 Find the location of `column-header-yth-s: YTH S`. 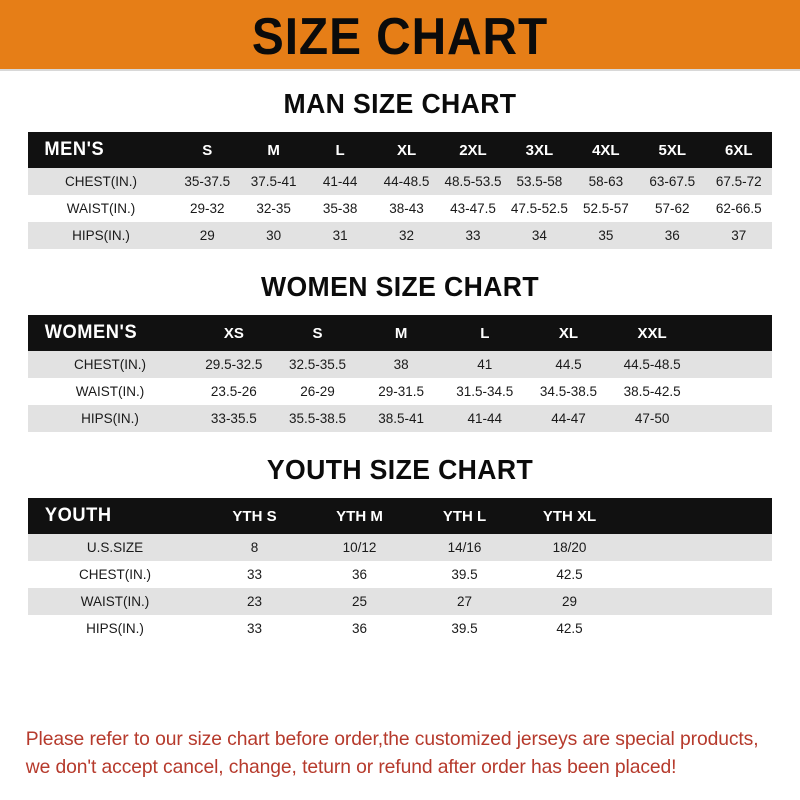

column-header-yth-s: YTH S is located at coordinates (254, 516).